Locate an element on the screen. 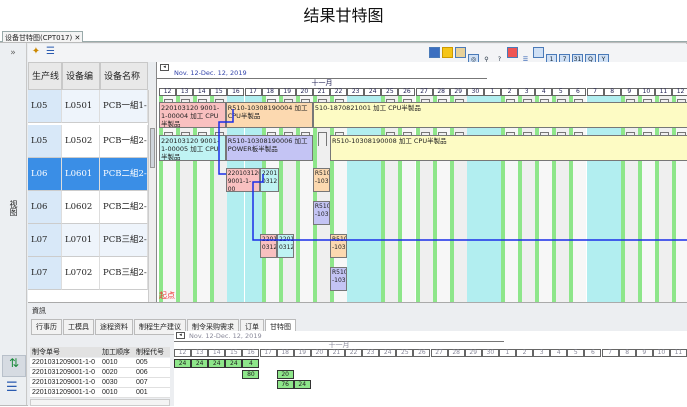 This screenshot has width=687, height=407. gantt-bar: 220103120 9001-1-00005 加工 CPU半製品 is located at coordinates (192, 148).